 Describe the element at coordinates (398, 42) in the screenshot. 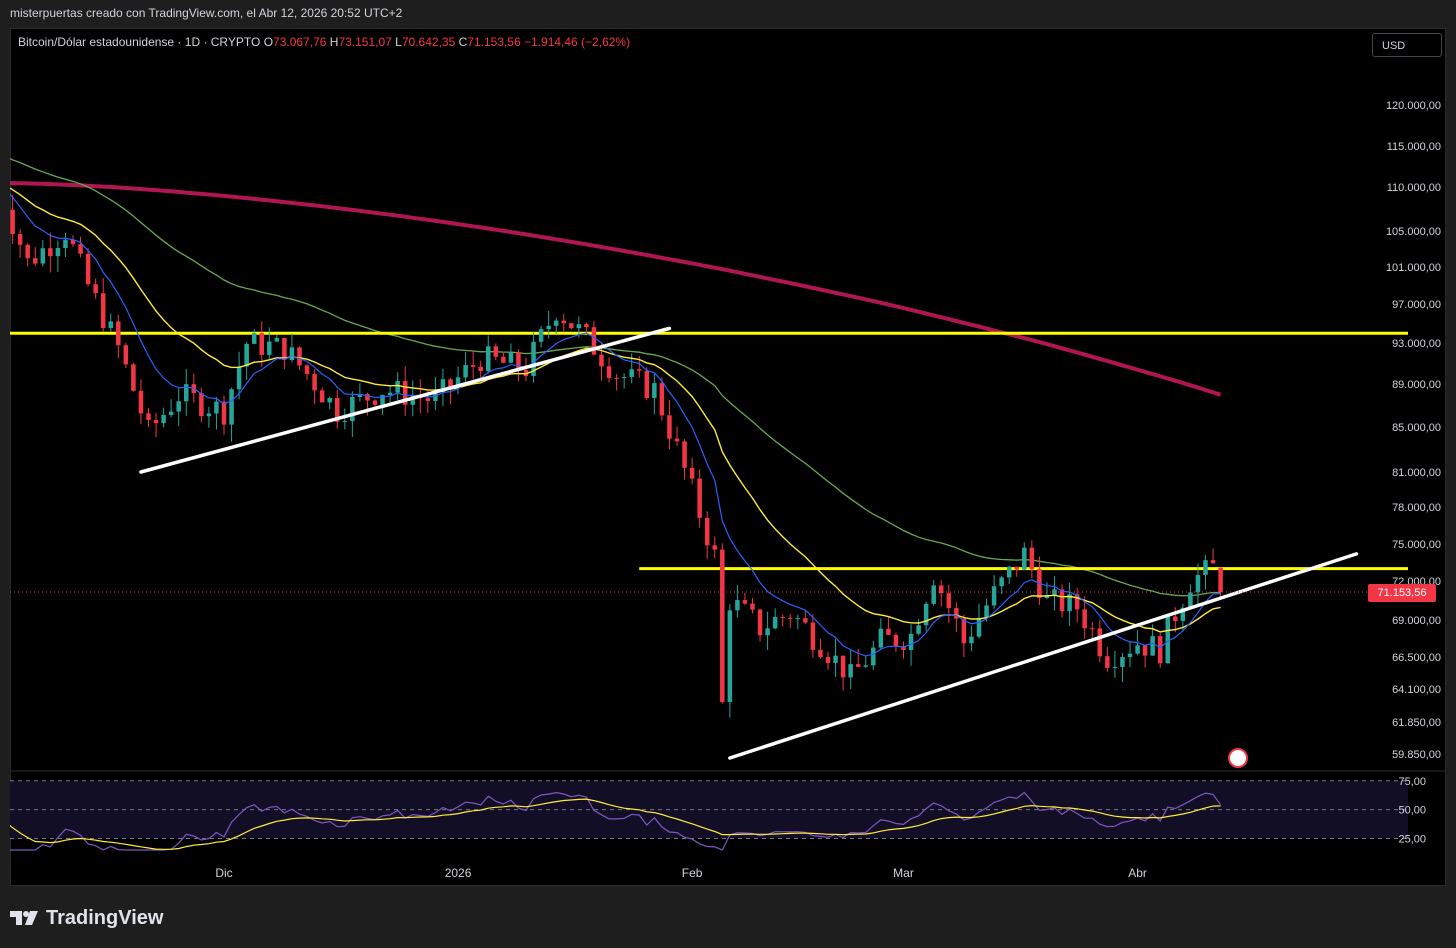

I see `low-label: L` at that location.